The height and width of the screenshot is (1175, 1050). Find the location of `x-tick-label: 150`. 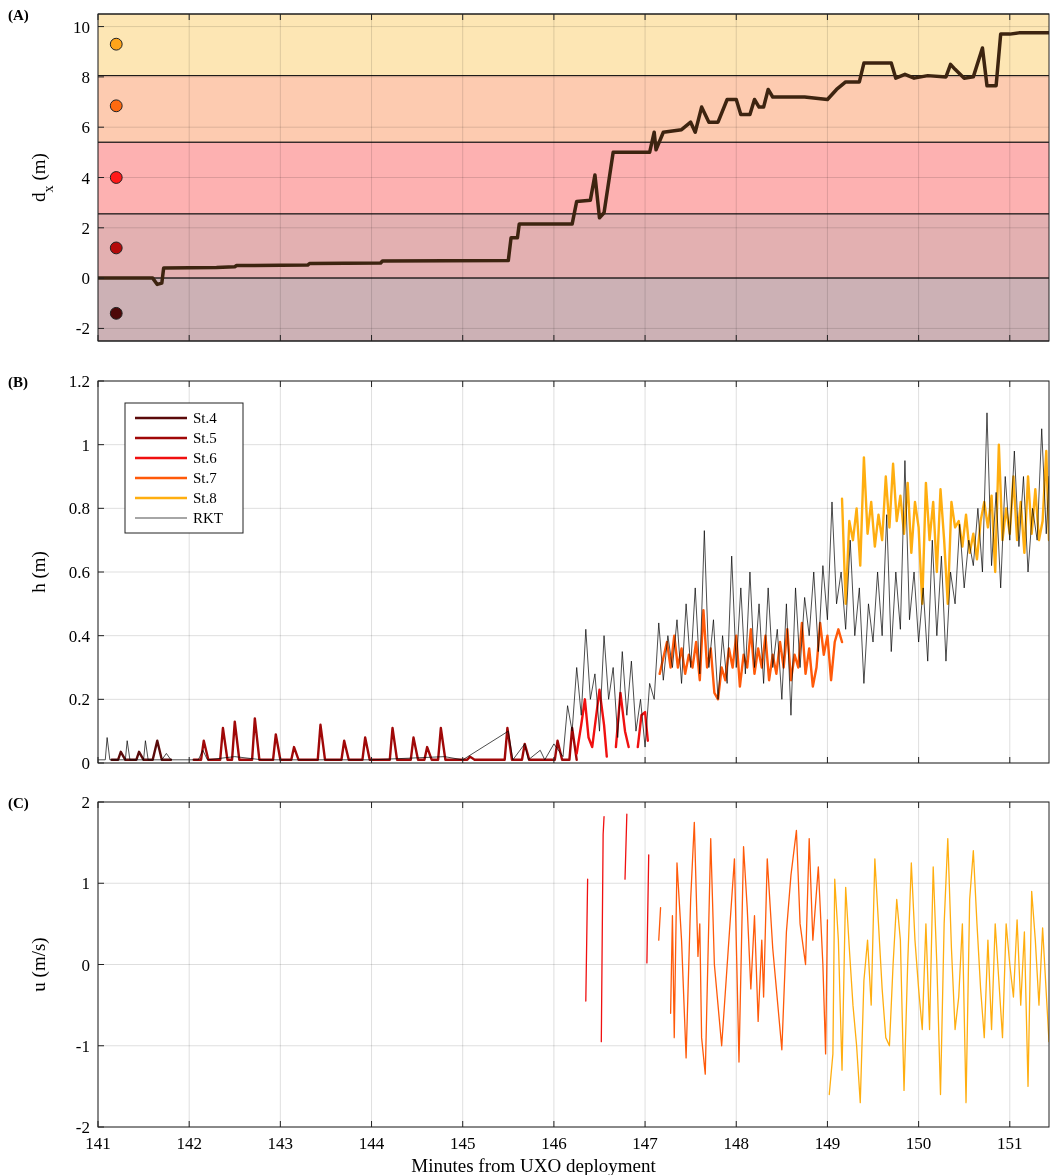

x-tick-label: 150 is located at coordinates (918, 1143).